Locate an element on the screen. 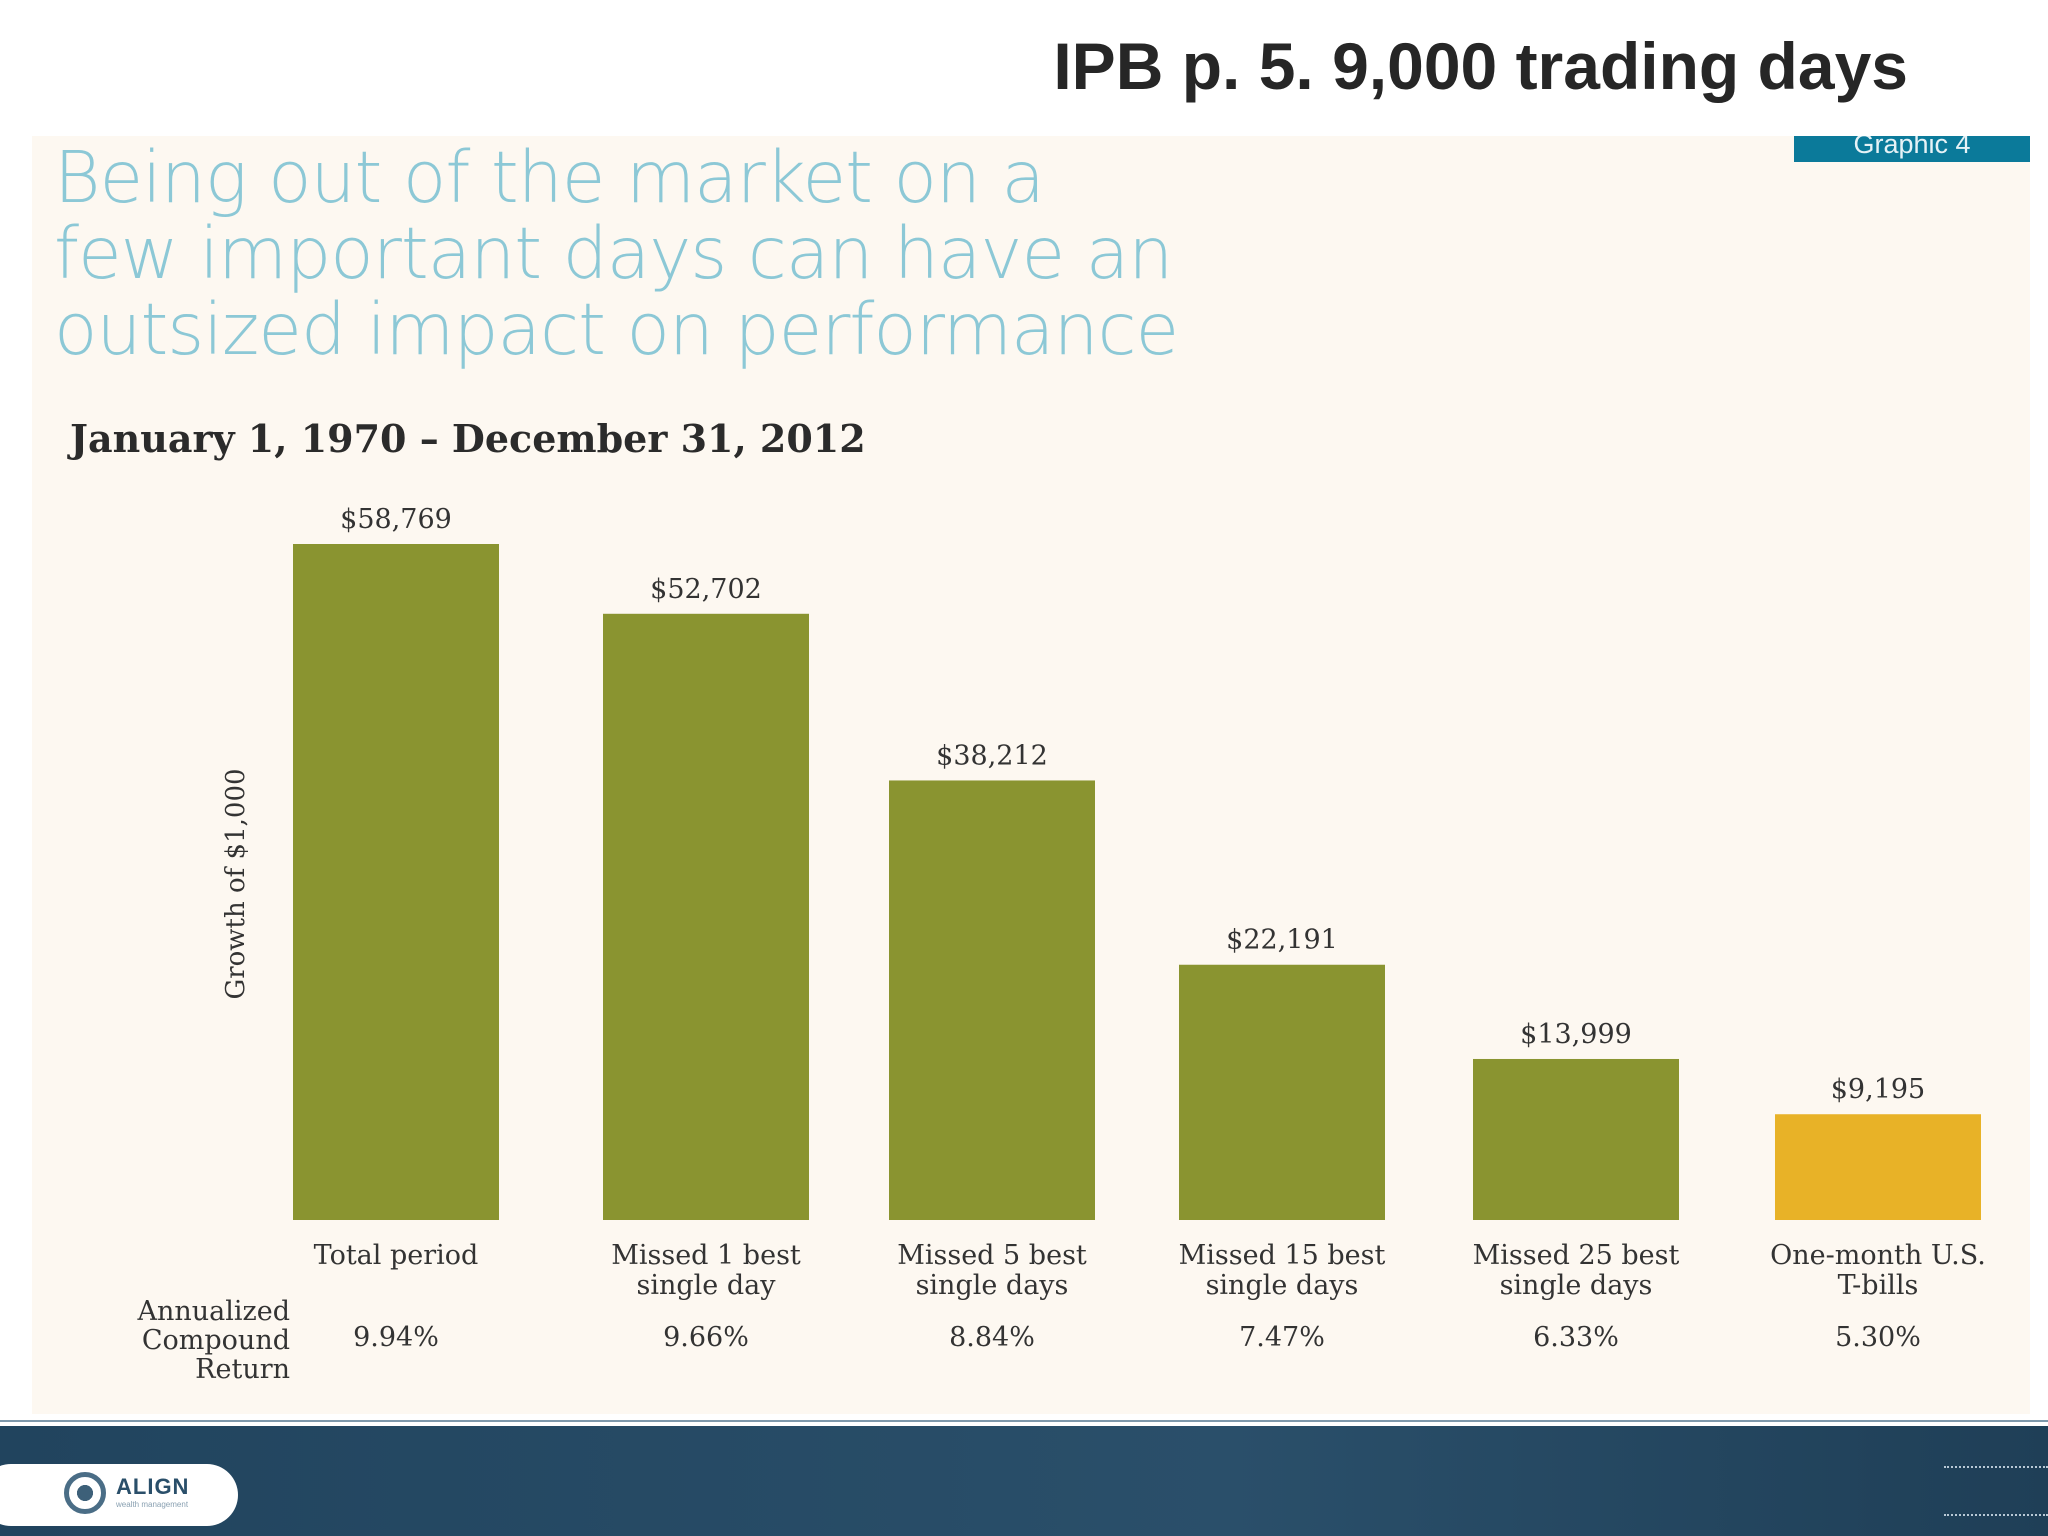 The width and height of the screenshot is (2048, 1536). return-row-label-line-1: Annualized is located at coordinates (213, 1311).